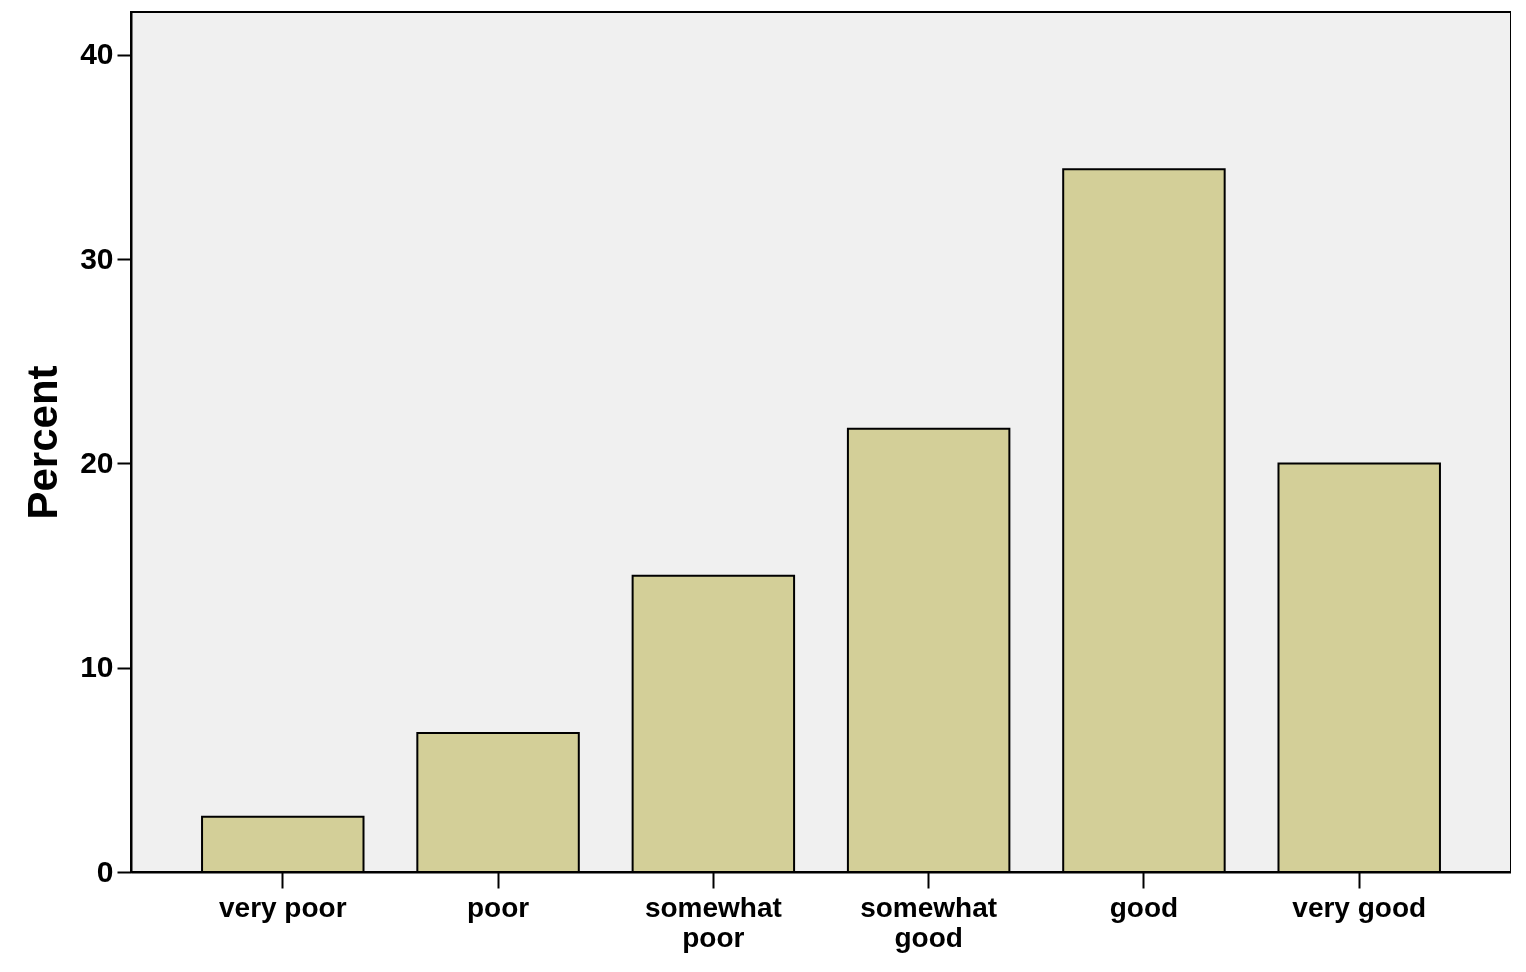 The height and width of the screenshot is (972, 1526). What do you see at coordinates (97, 258) in the screenshot?
I see `y-tick-label: 30` at bounding box center [97, 258].